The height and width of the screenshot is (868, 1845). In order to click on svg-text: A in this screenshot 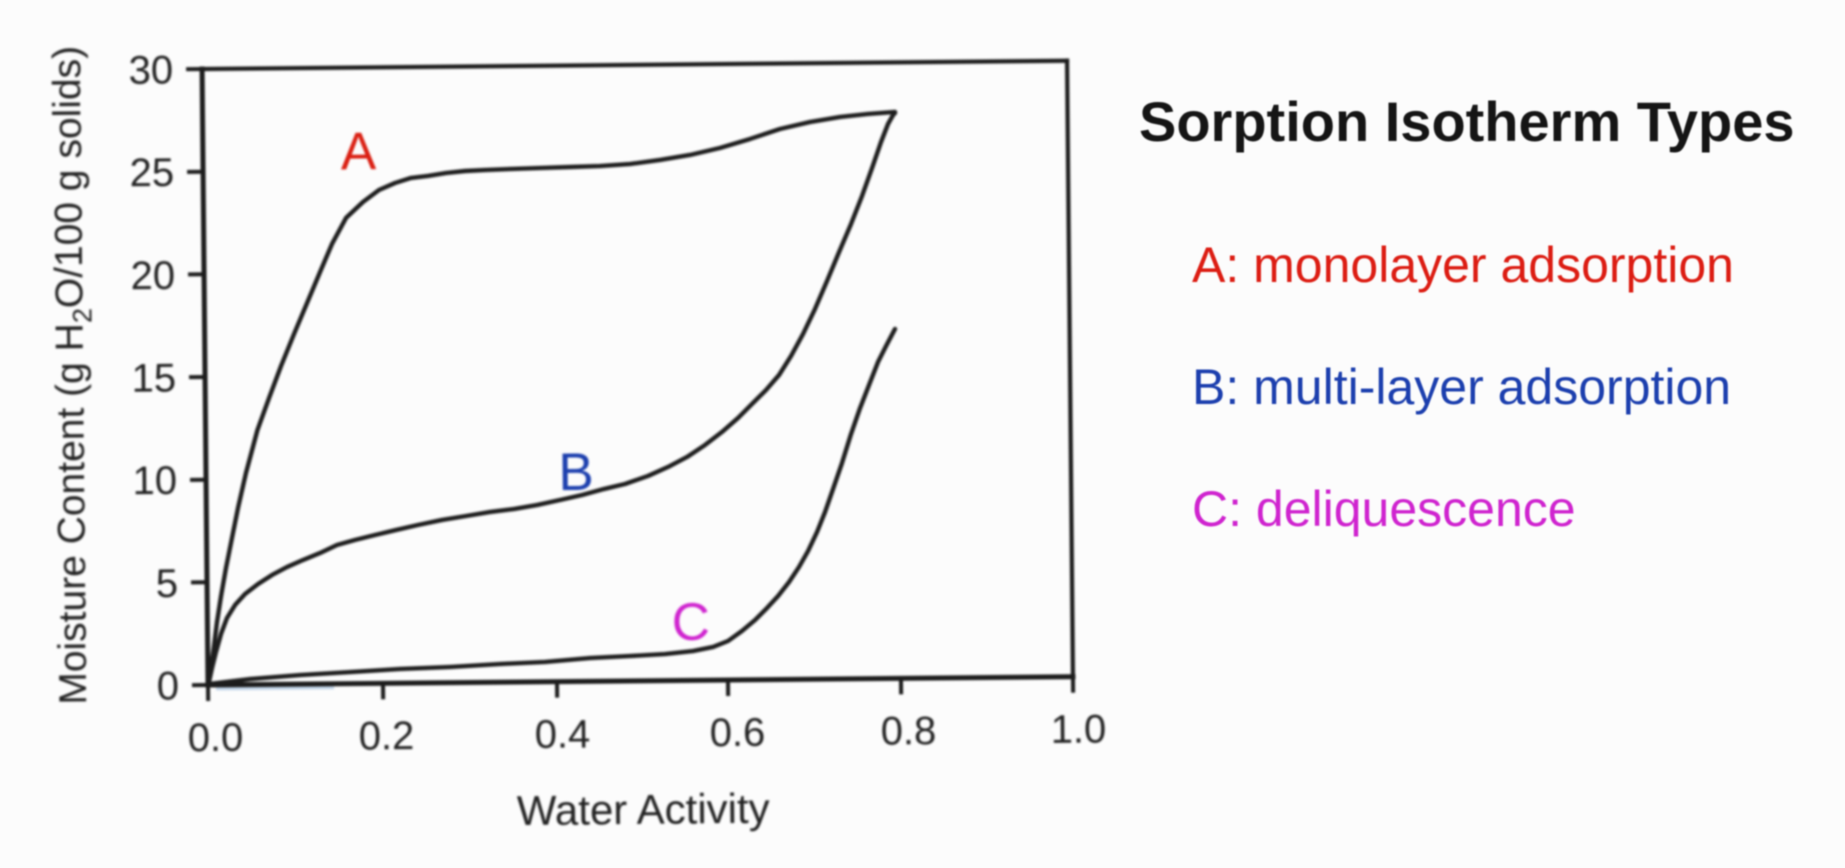, I will do `click(359, 151)`.